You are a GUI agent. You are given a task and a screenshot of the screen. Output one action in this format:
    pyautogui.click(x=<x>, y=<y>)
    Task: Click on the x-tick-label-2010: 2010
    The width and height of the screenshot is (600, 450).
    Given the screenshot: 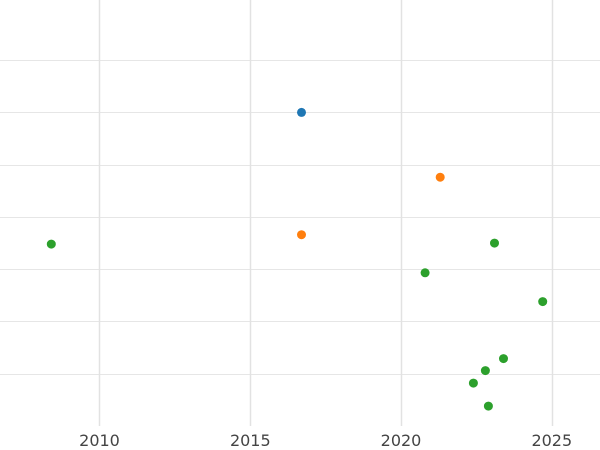 What is the action you would take?
    pyautogui.click(x=99, y=440)
    